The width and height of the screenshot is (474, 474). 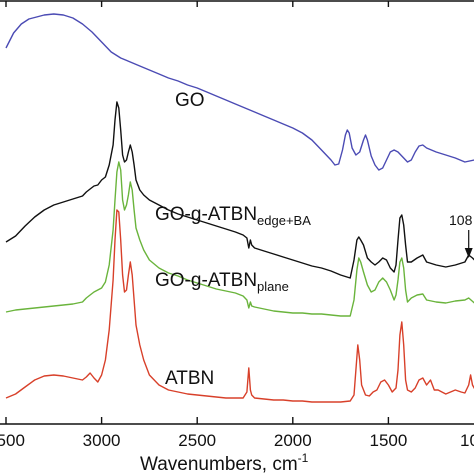 What do you see at coordinates (222, 282) in the screenshot?
I see `series-label-go-g-atbn-plane: GO-g-ATBNplane` at bounding box center [222, 282].